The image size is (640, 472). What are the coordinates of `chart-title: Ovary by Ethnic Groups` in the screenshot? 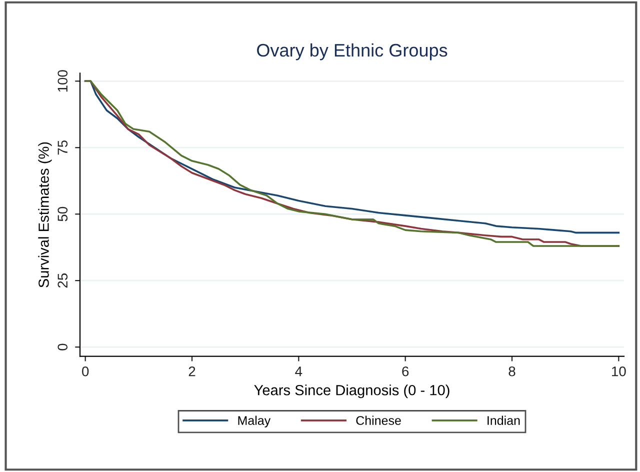 It's located at (352, 51).